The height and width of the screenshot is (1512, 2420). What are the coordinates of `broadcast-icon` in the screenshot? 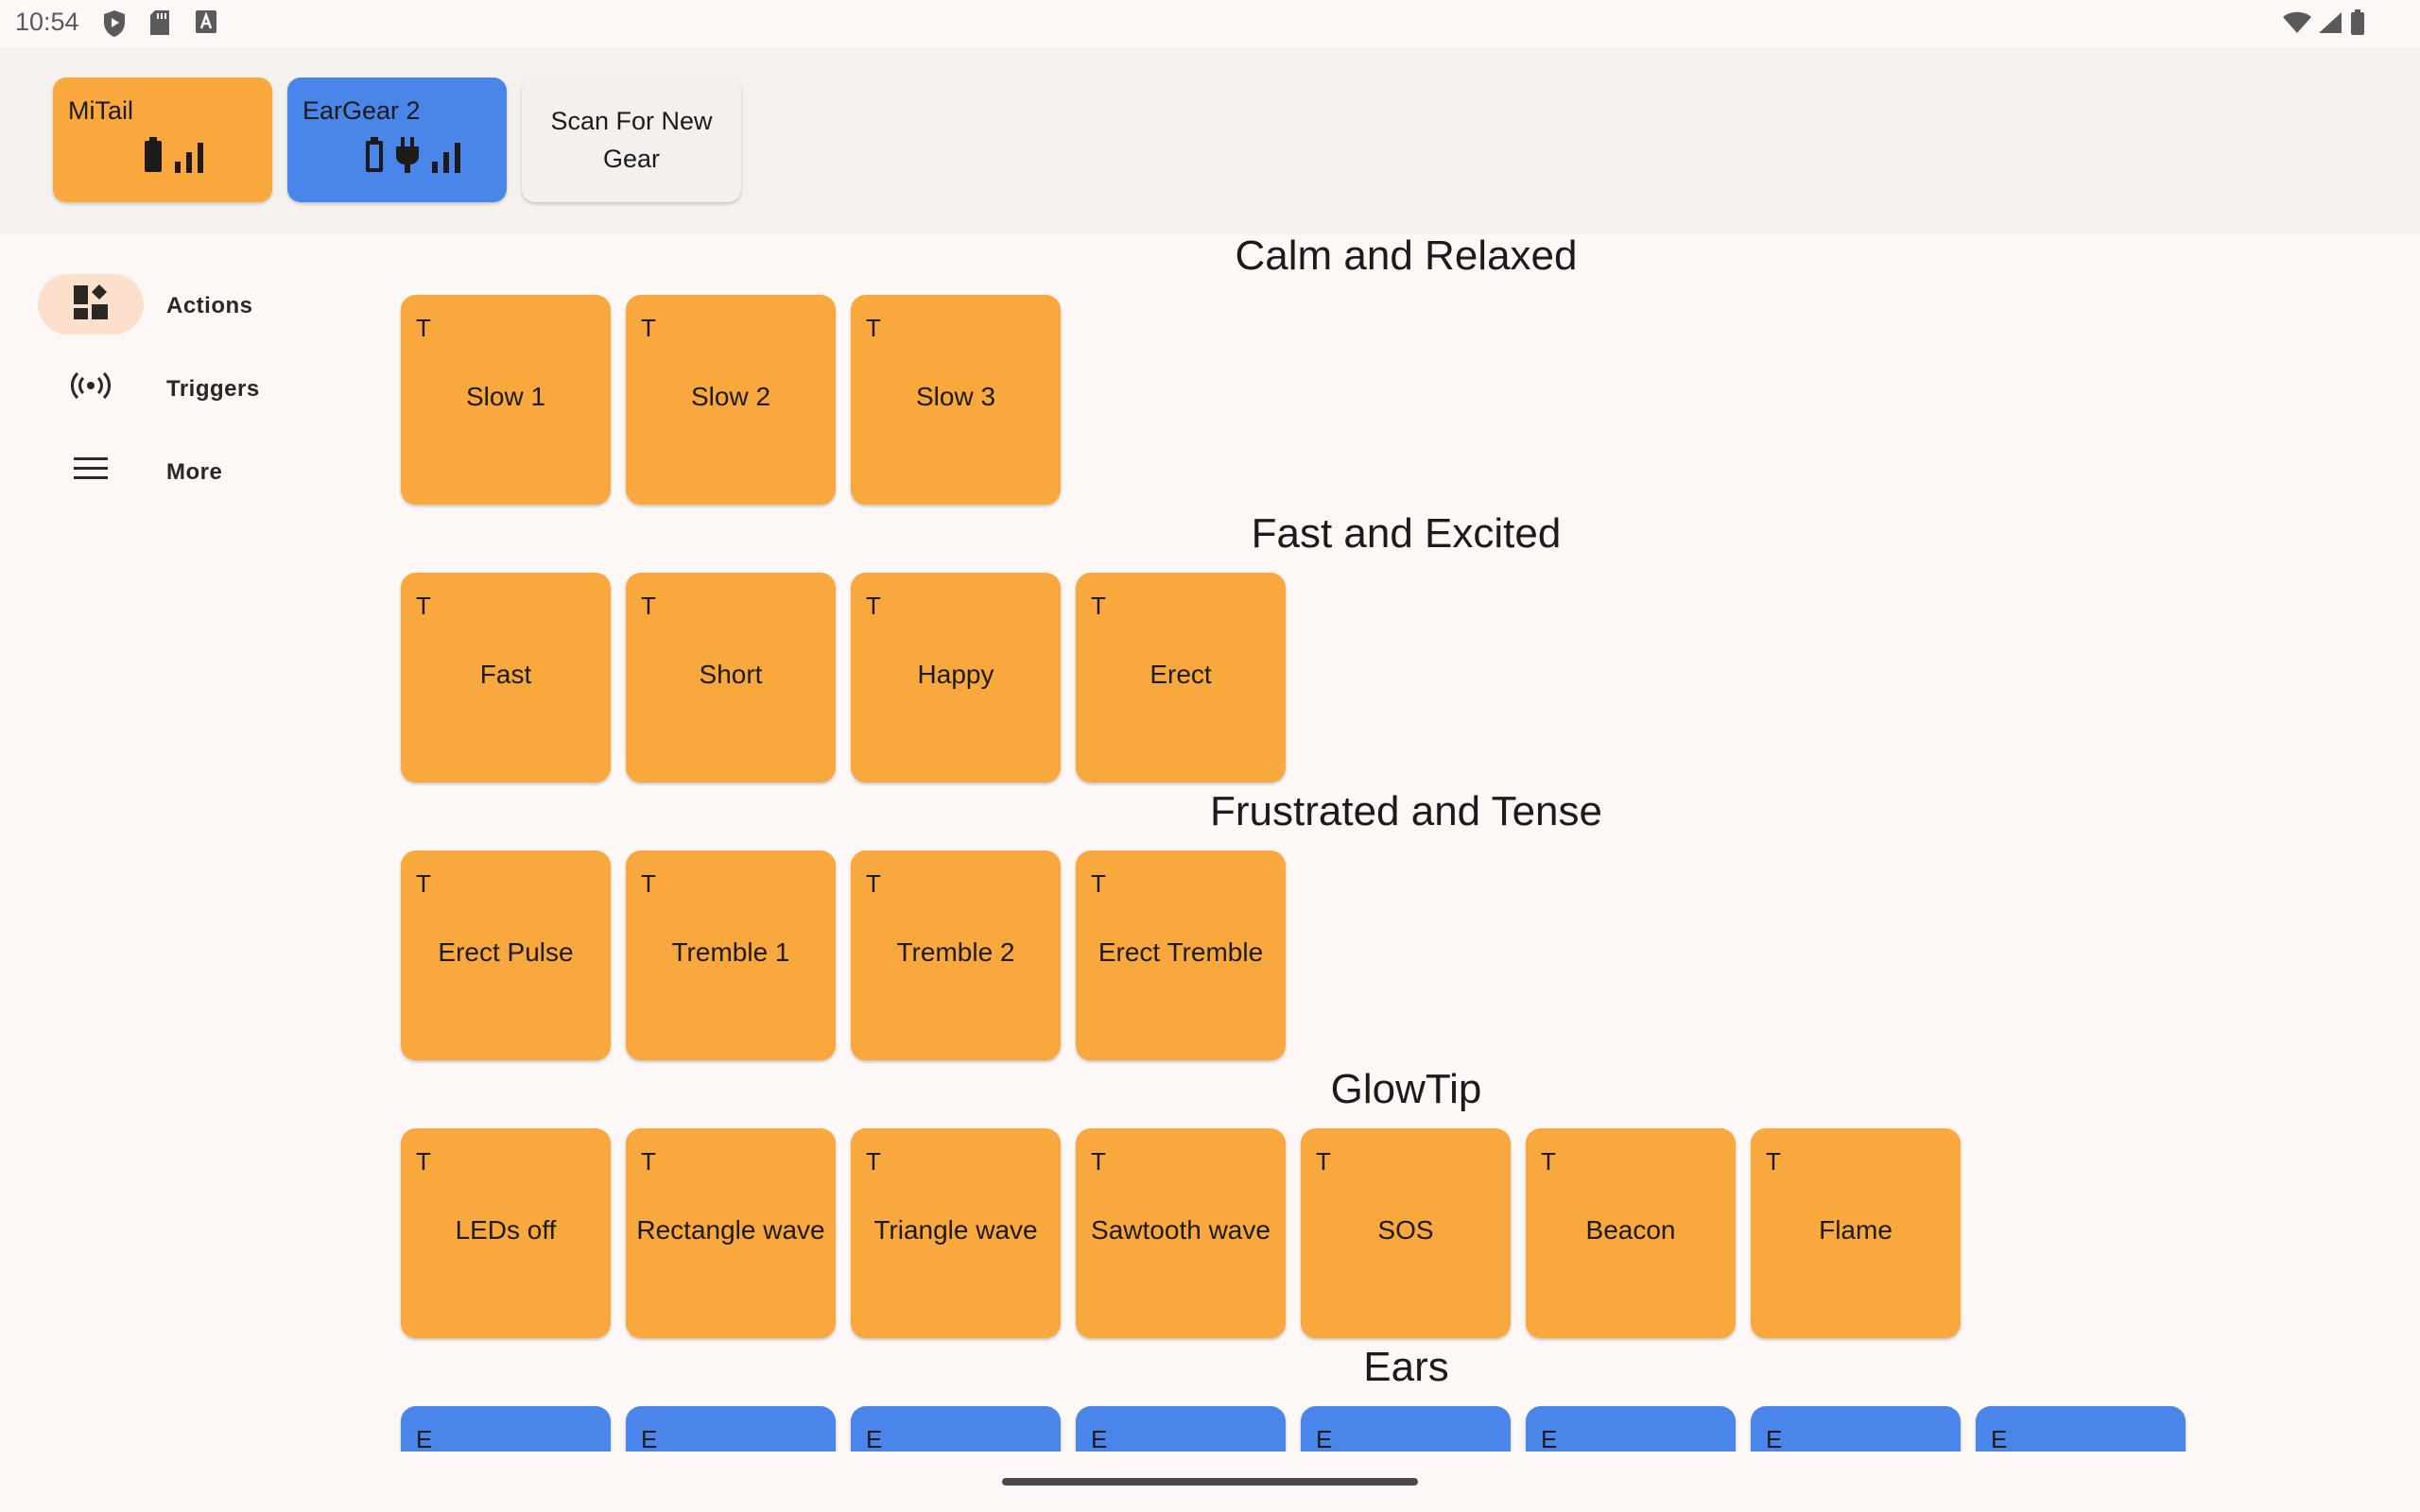 It's located at (91, 387).